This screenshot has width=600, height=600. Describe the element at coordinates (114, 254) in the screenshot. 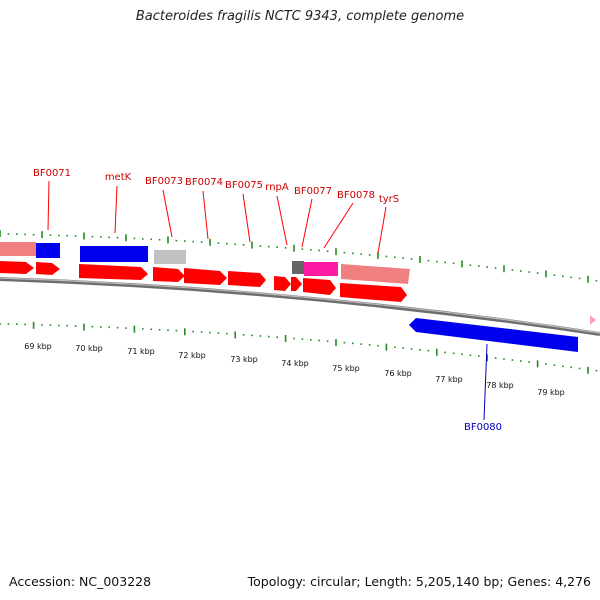

I see `feature-metk-blue` at that location.